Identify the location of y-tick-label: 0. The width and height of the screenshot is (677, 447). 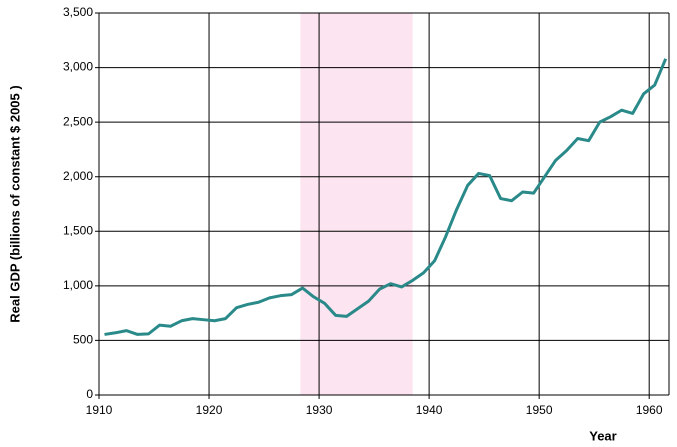
(89, 394).